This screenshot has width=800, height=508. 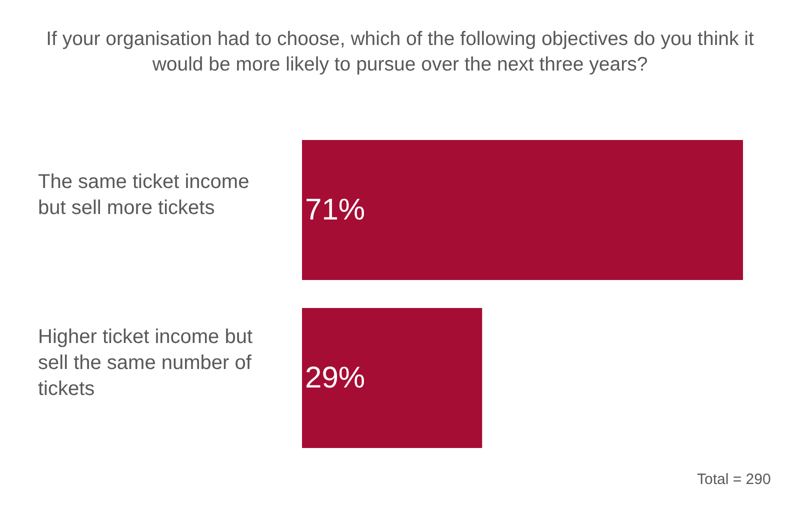 What do you see at coordinates (145, 363) in the screenshot?
I see `y-tick-label: Higher ticket income but sell the same number of tickets` at bounding box center [145, 363].